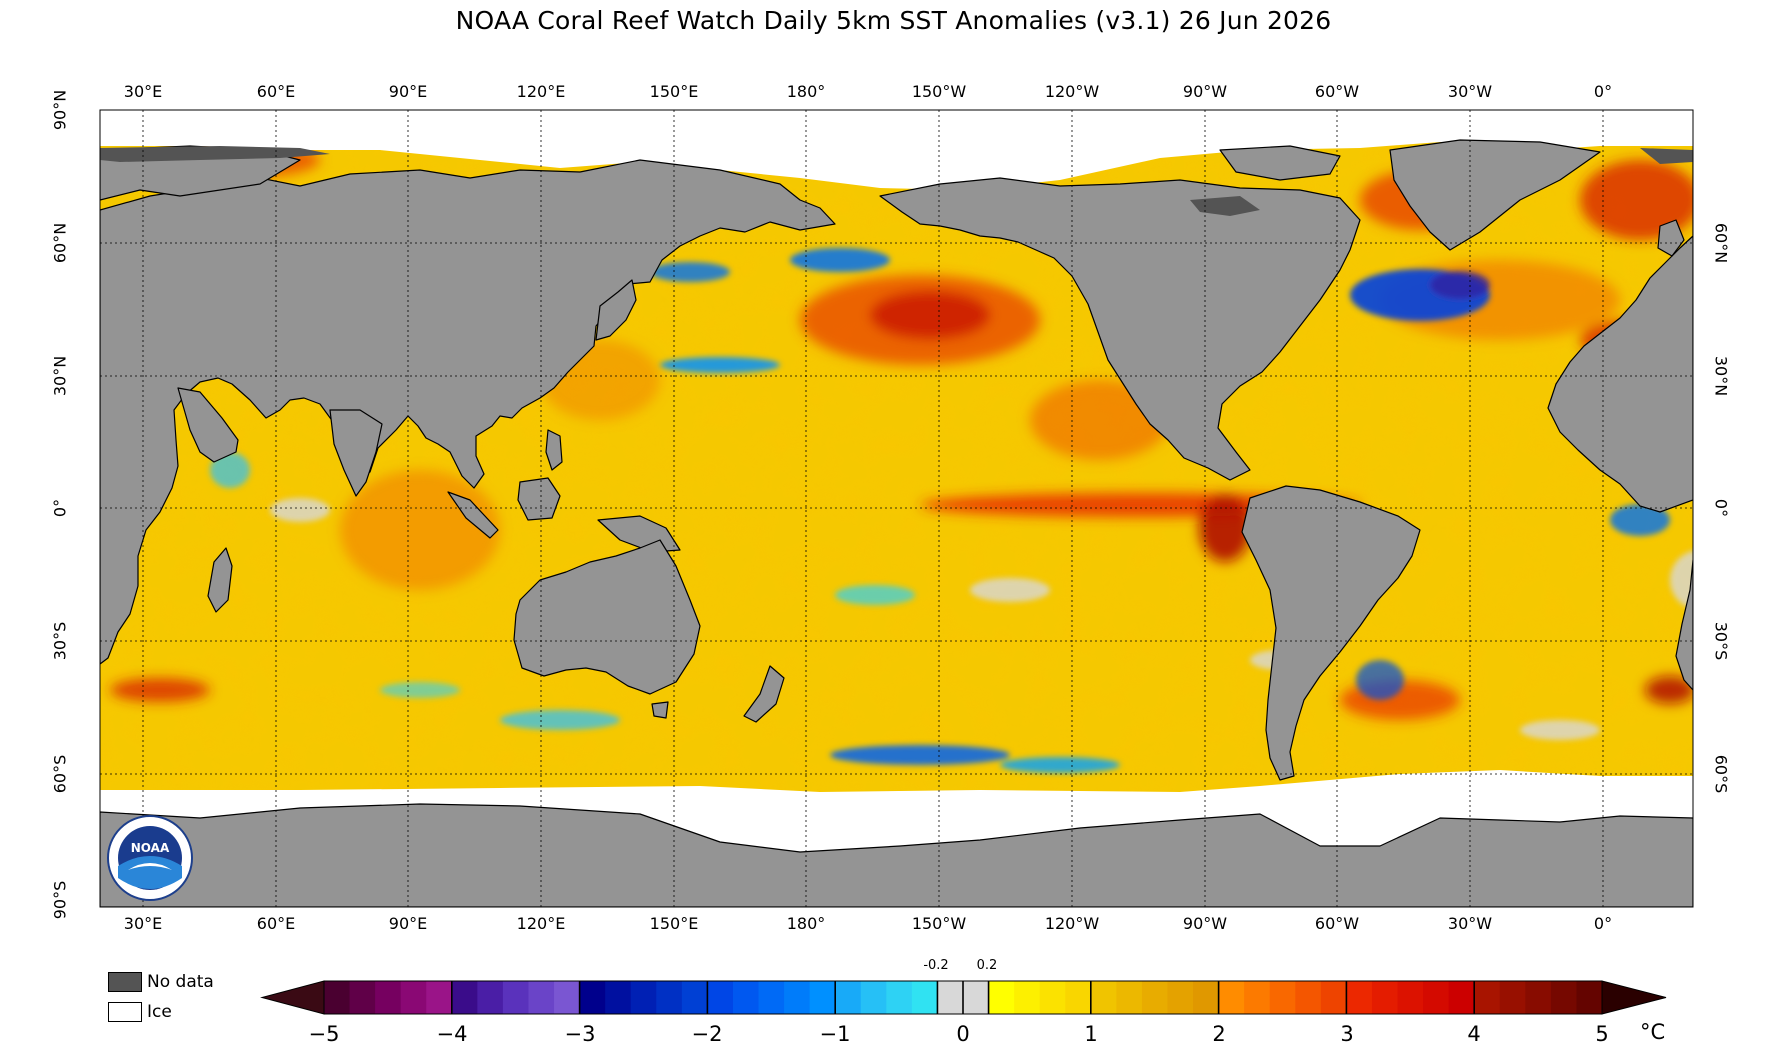 The image size is (1787, 1054). Describe the element at coordinates (60, 243) in the screenshot. I see `lat-label-left: 60°N` at that location.